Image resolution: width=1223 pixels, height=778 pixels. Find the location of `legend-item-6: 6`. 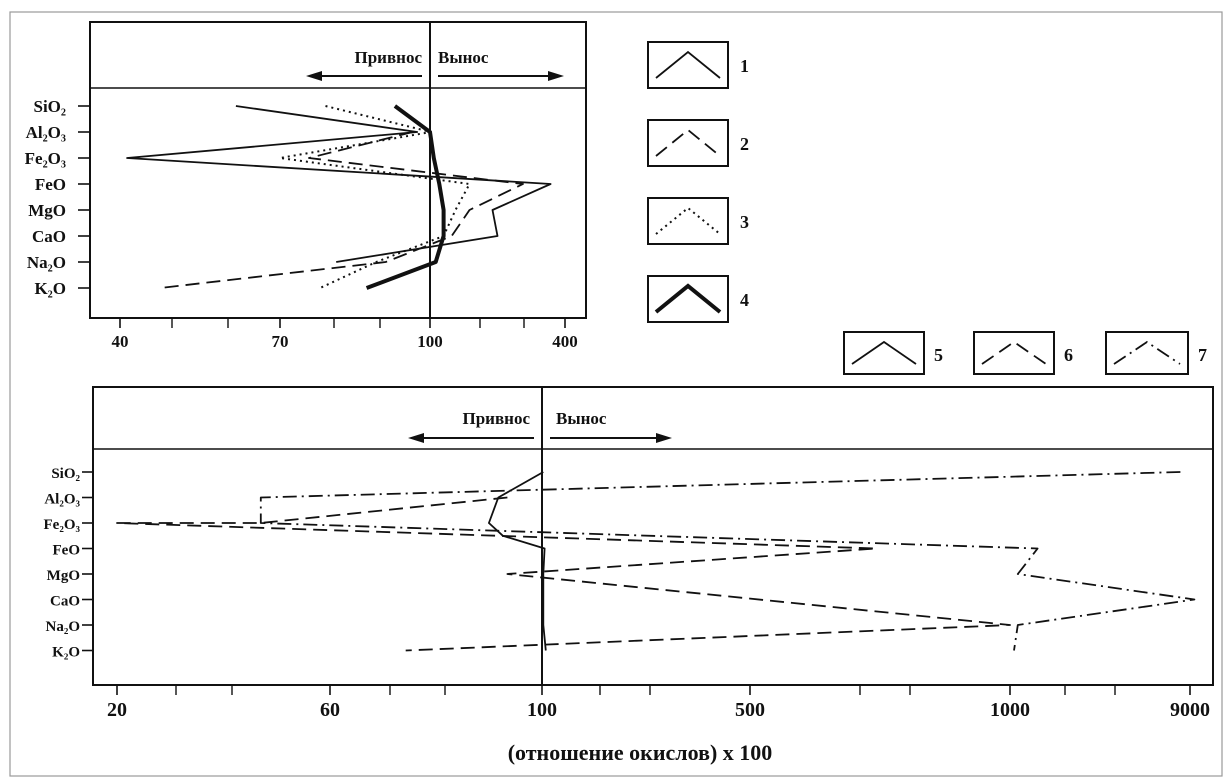

legend-item-6: 6 is located at coordinates (1023, 353).